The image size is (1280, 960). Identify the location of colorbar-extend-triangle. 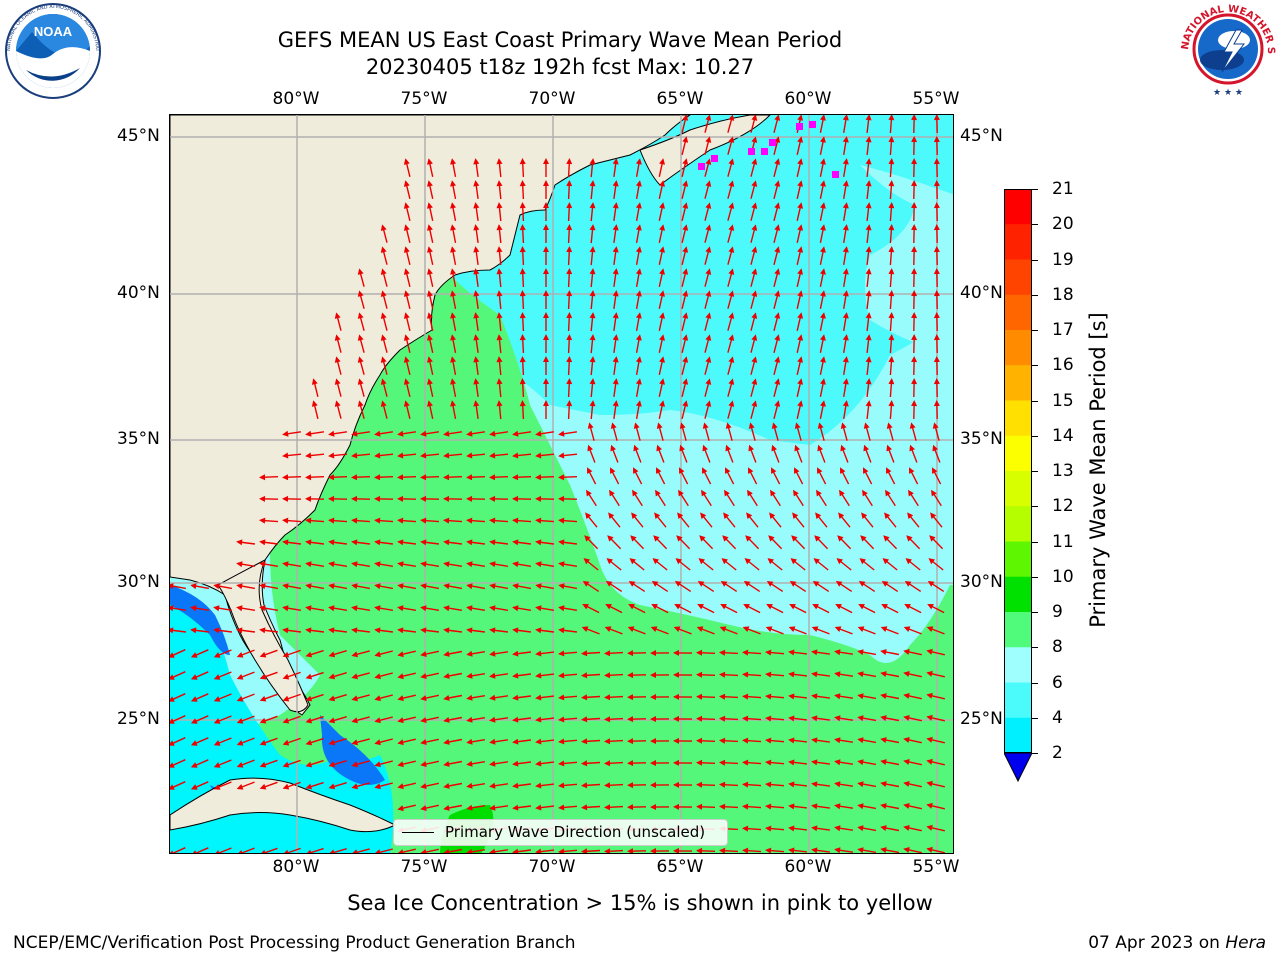
(1018, 767).